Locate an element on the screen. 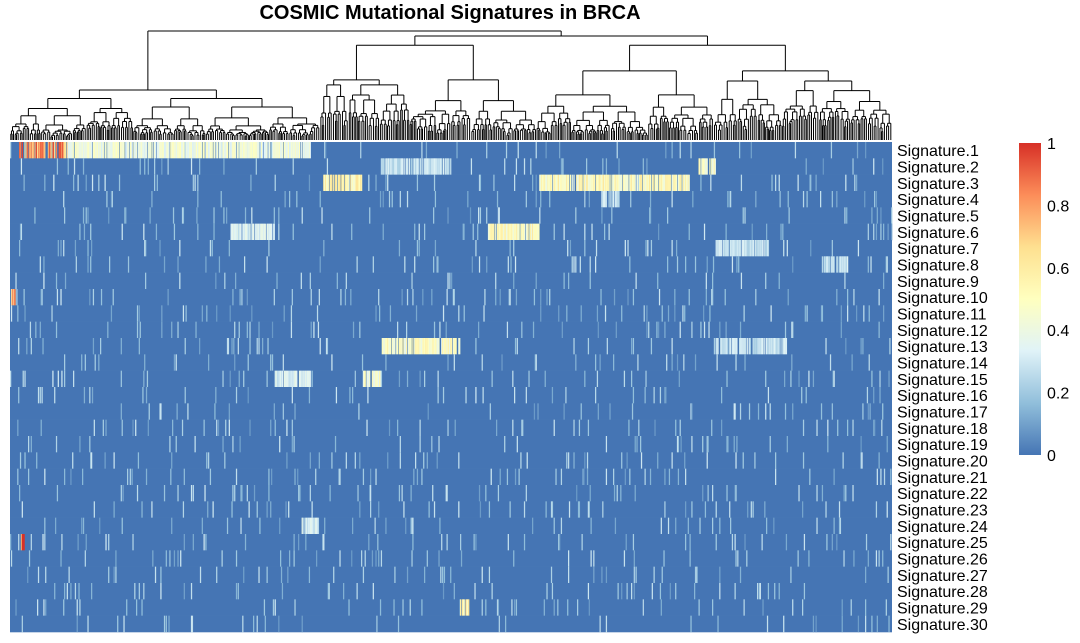  row-label: Signature.24 is located at coordinates (942, 527).